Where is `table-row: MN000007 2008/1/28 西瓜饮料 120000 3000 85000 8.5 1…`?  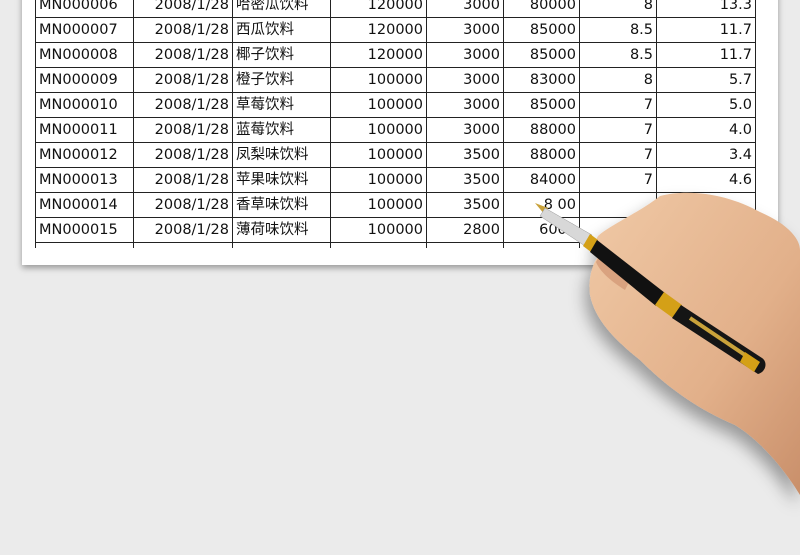
table-row: MN000007 2008/1/28 西瓜饮料 120000 3000 85000 8.5 1… is located at coordinates (395, 30).